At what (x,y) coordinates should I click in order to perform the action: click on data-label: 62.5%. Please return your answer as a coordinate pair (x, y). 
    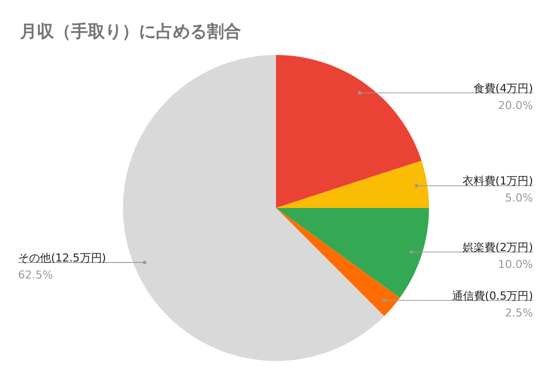
    Looking at the image, I should click on (35, 275).